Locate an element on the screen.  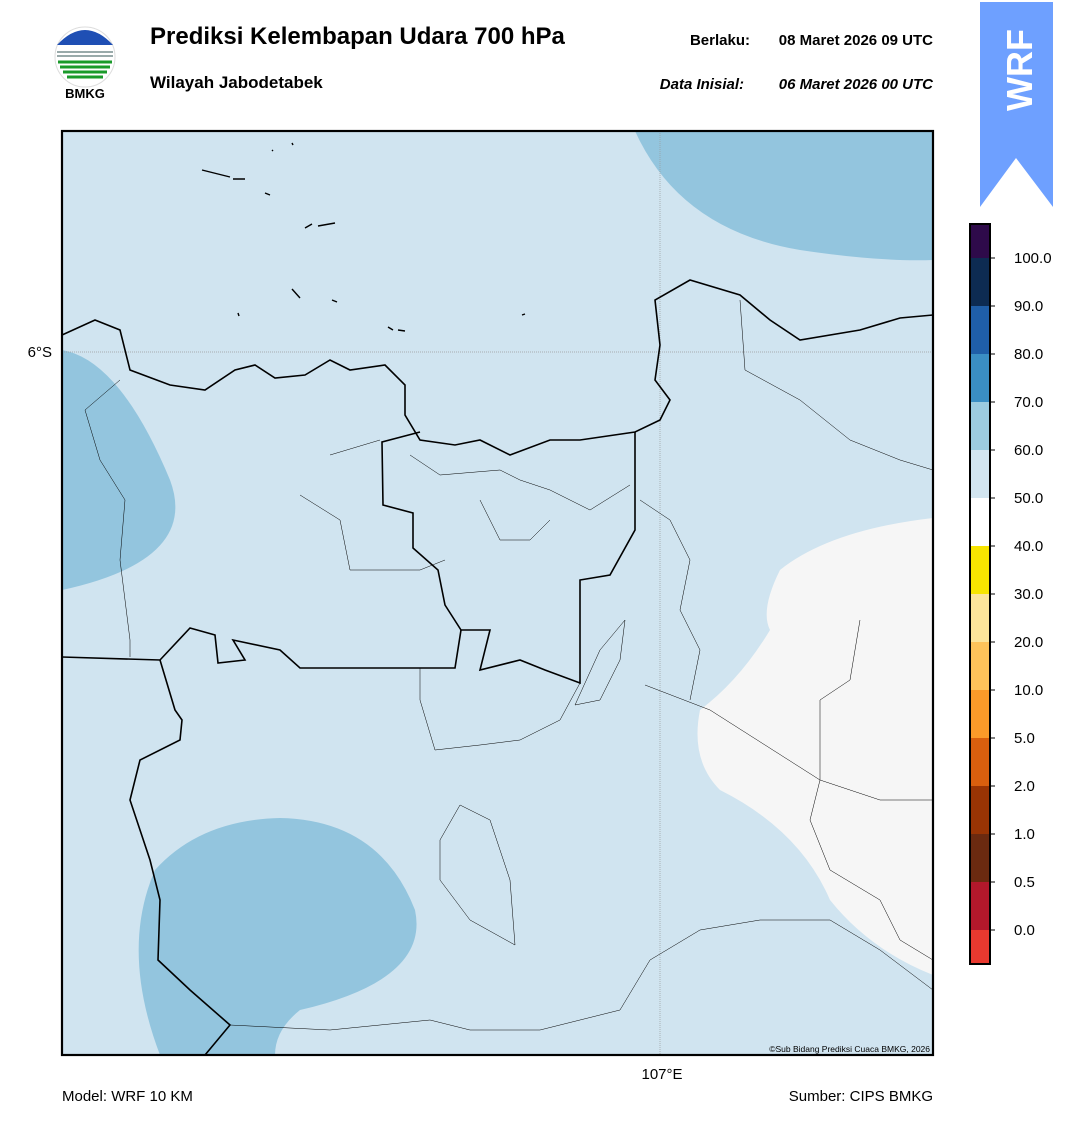
logo-text: BMKG is located at coordinates (85, 93).